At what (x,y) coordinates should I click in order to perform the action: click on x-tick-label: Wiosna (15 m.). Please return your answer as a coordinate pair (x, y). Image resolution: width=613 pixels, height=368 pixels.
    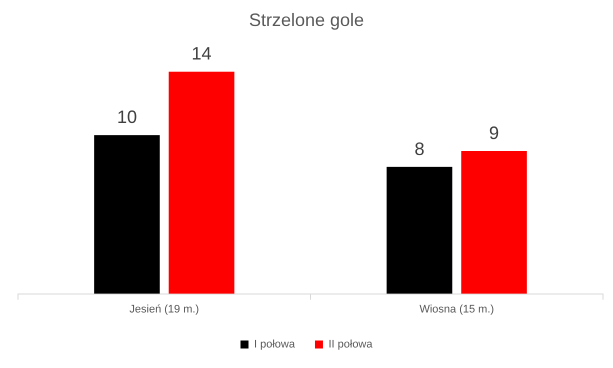
    Looking at the image, I should click on (456, 309).